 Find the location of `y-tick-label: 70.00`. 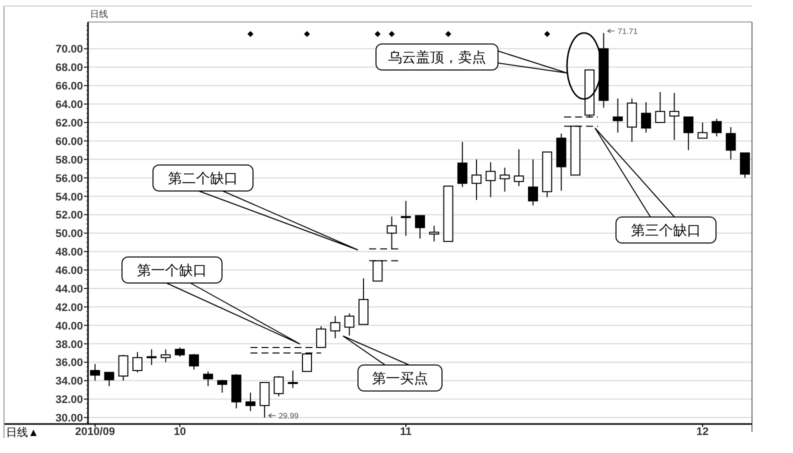

y-tick-label: 70.00 is located at coordinates (69, 50).